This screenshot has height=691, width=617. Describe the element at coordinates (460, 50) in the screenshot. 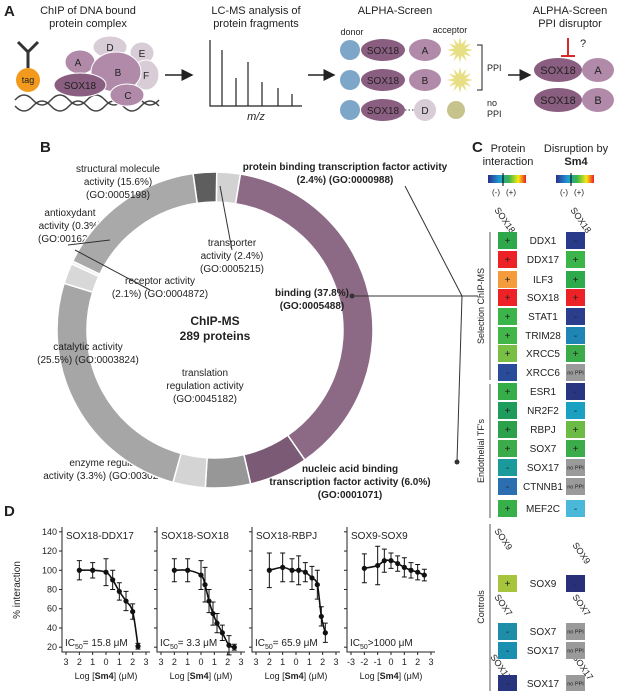

I see `acceptor-bead` at that location.